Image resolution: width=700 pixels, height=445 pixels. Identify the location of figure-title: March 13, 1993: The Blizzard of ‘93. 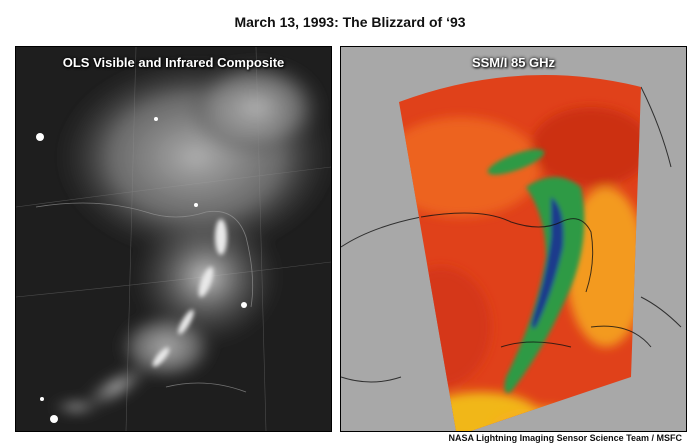
(350, 22).